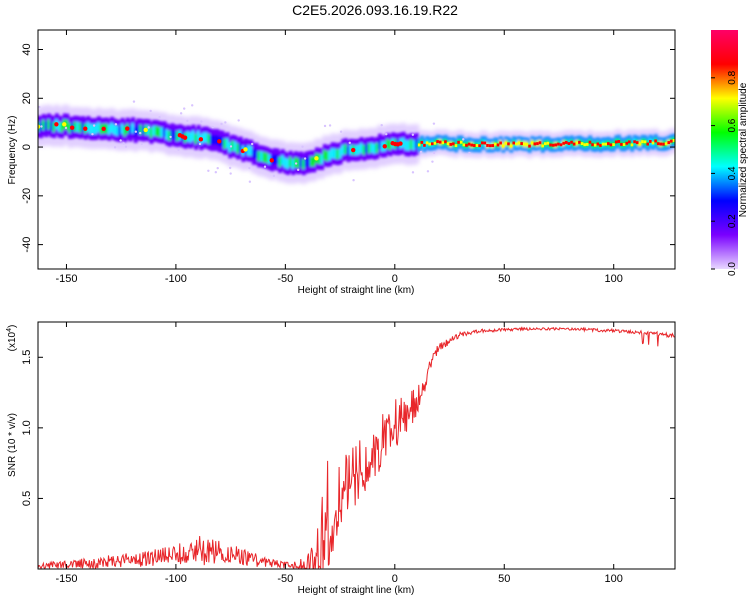 The height and width of the screenshot is (600, 750). Describe the element at coordinates (356, 290) in the screenshot. I see `spectrogram-x-label: Height of straight line (km)` at that location.